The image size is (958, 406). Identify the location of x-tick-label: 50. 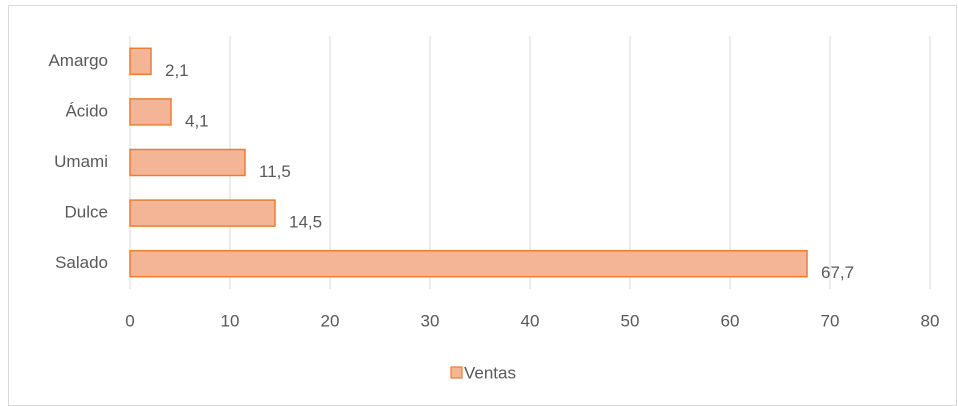
(630, 320).